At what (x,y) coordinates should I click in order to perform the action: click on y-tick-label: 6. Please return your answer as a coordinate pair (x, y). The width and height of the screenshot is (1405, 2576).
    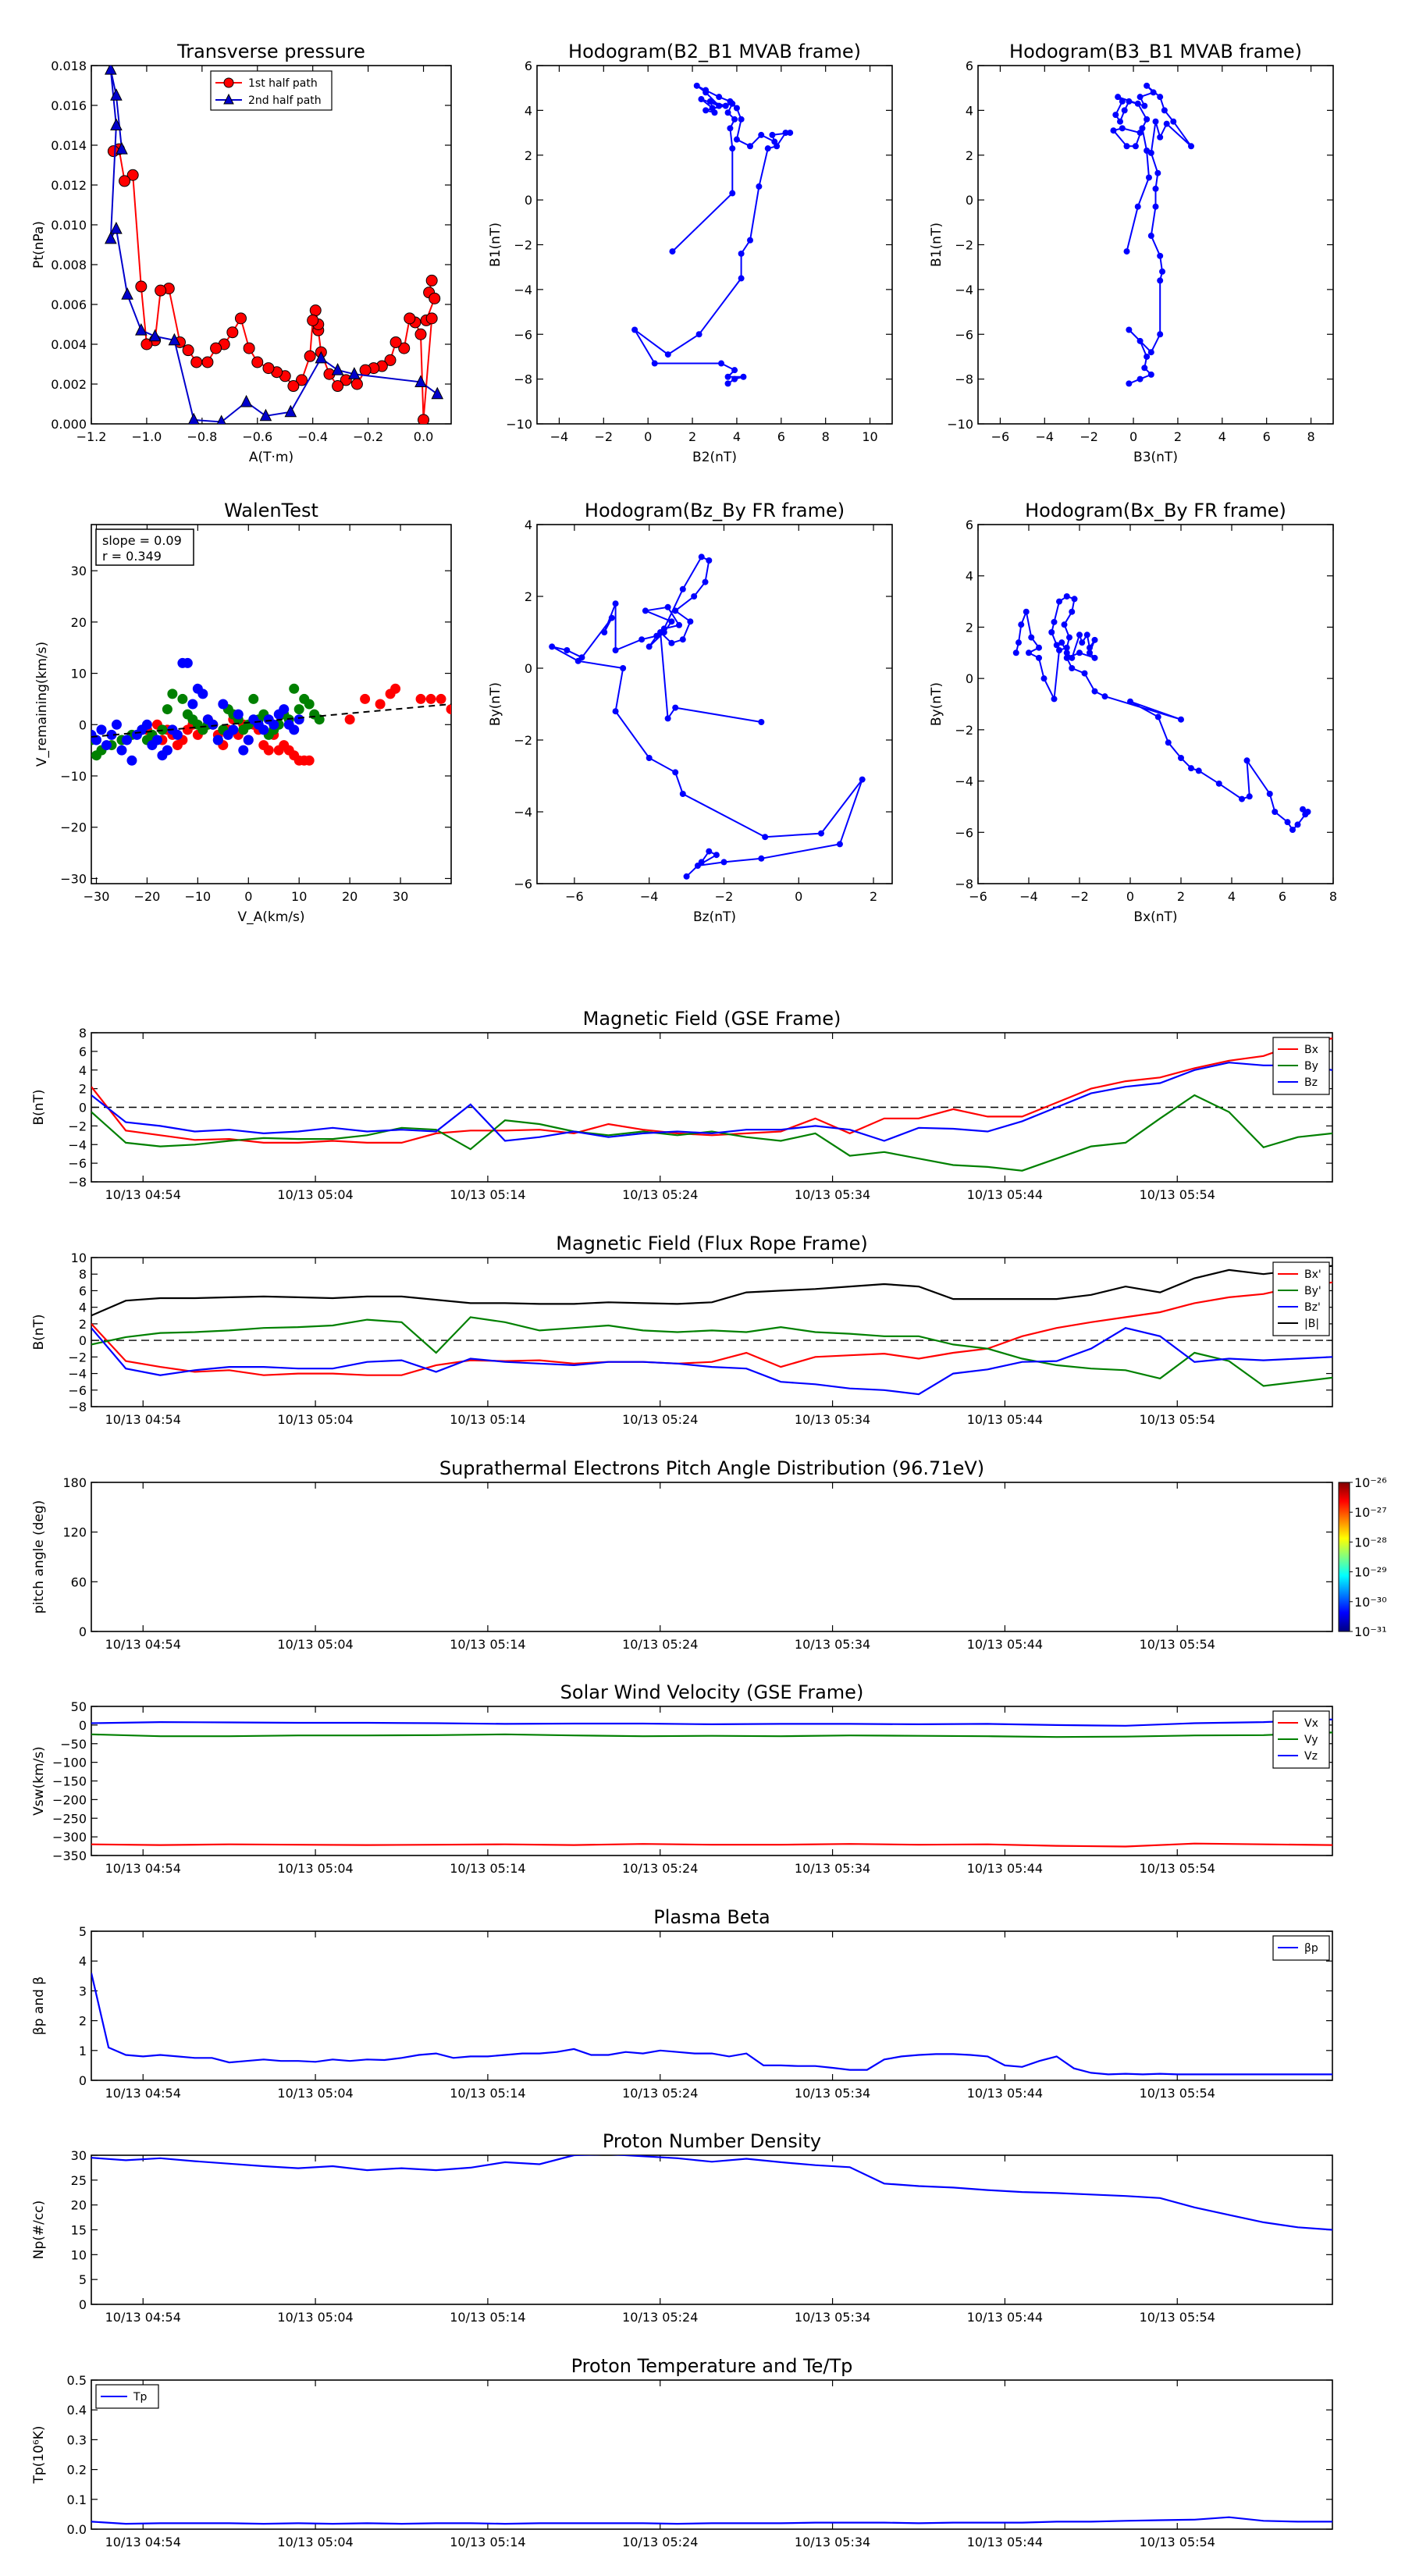
    Looking at the image, I should click on (969, 525).